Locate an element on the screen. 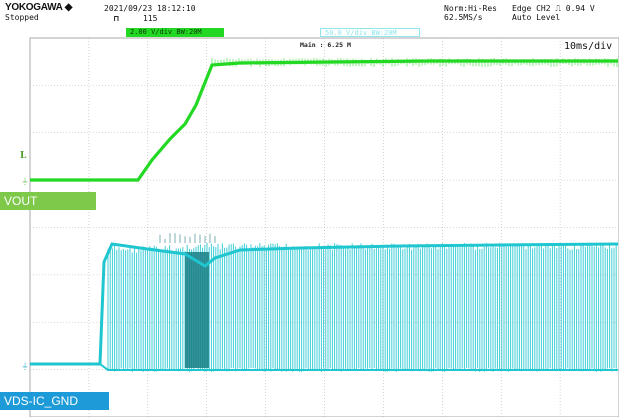 The image size is (619, 417). brand-logo: YOKOGAWA ◆ is located at coordinates (39, 7).